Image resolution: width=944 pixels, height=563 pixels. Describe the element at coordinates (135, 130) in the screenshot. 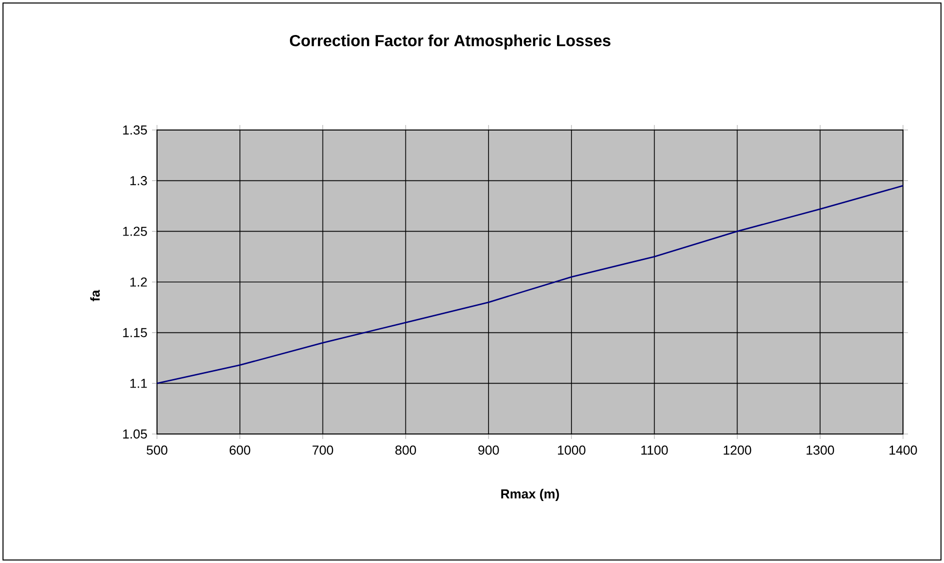

I see `y-tick-label: 1.35` at that location.